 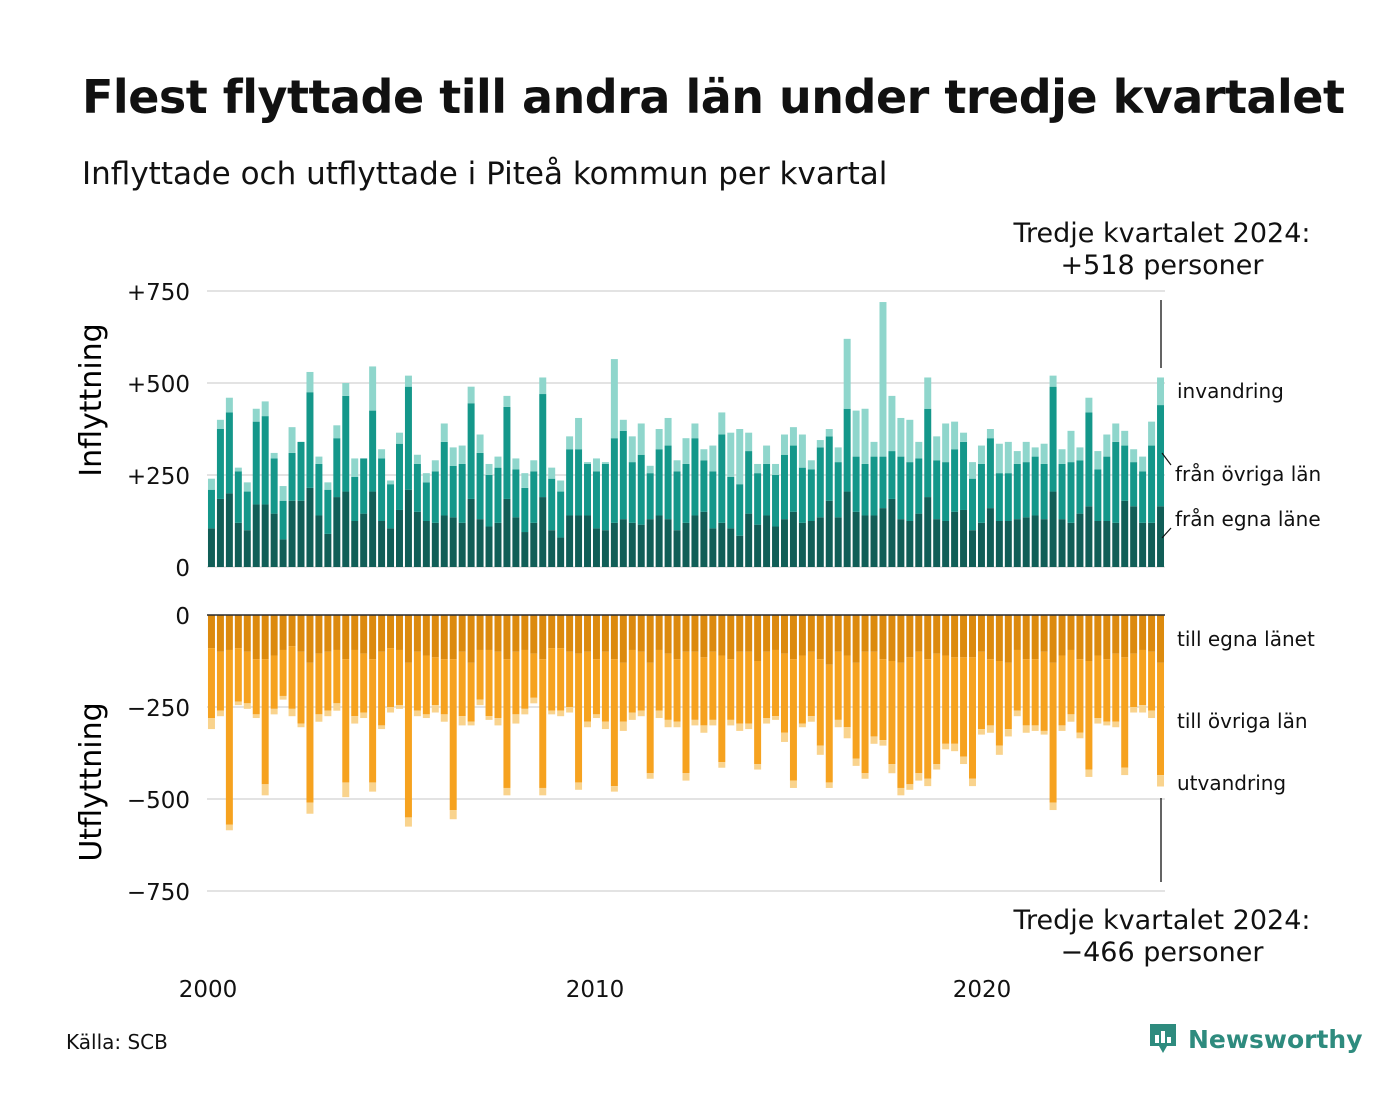 What do you see at coordinates (1275, 1039) in the screenshot?
I see `brand-name: Newsworthy` at bounding box center [1275, 1039].